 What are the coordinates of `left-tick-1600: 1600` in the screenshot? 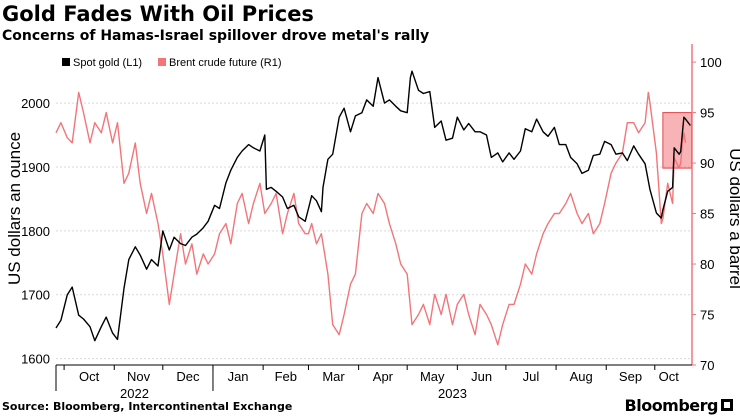 It's located at (35, 359).